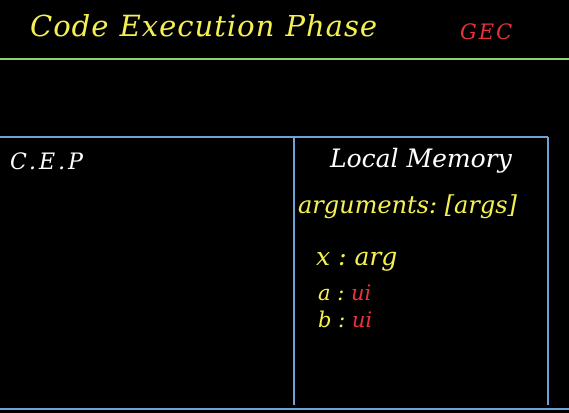 This screenshot has height=413, width=569. What do you see at coordinates (407, 205) in the screenshot?
I see `arguments-line: arguments: [args]` at bounding box center [407, 205].